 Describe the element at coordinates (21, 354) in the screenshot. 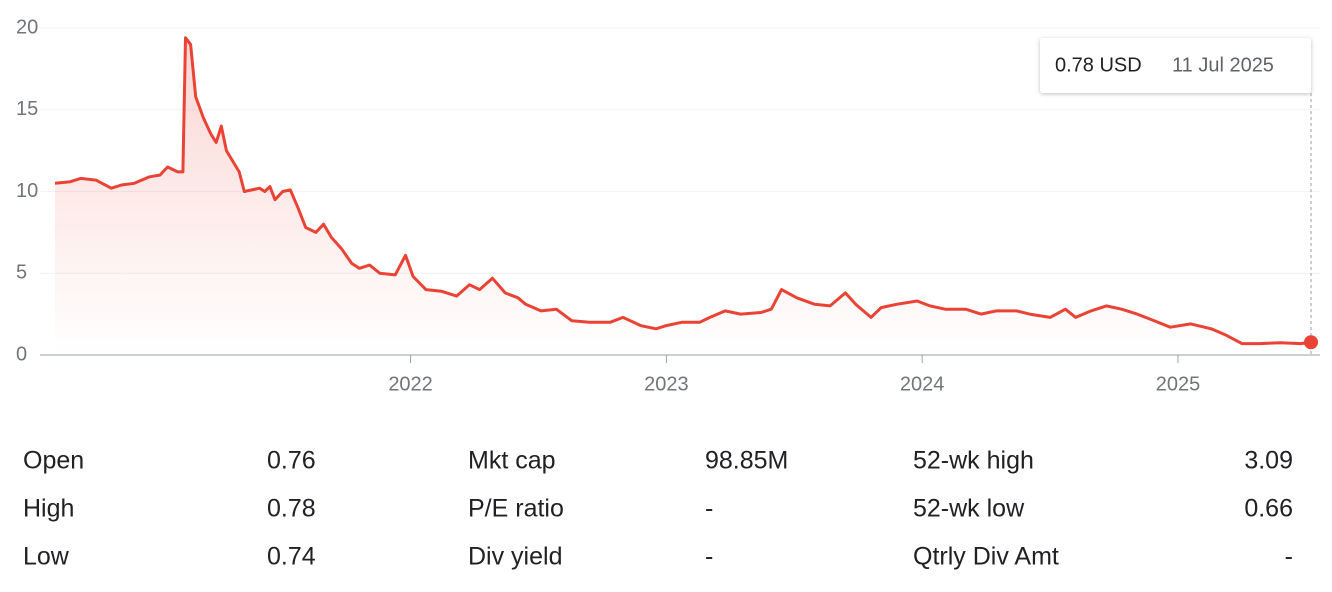

I see `y-tick-label: 0` at that location.